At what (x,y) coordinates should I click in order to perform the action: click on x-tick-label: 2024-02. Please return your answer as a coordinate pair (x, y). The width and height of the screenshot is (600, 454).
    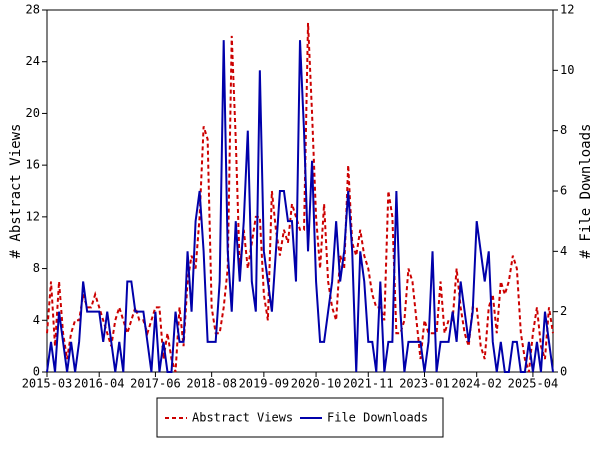
    Looking at the image, I should click on (476, 384).